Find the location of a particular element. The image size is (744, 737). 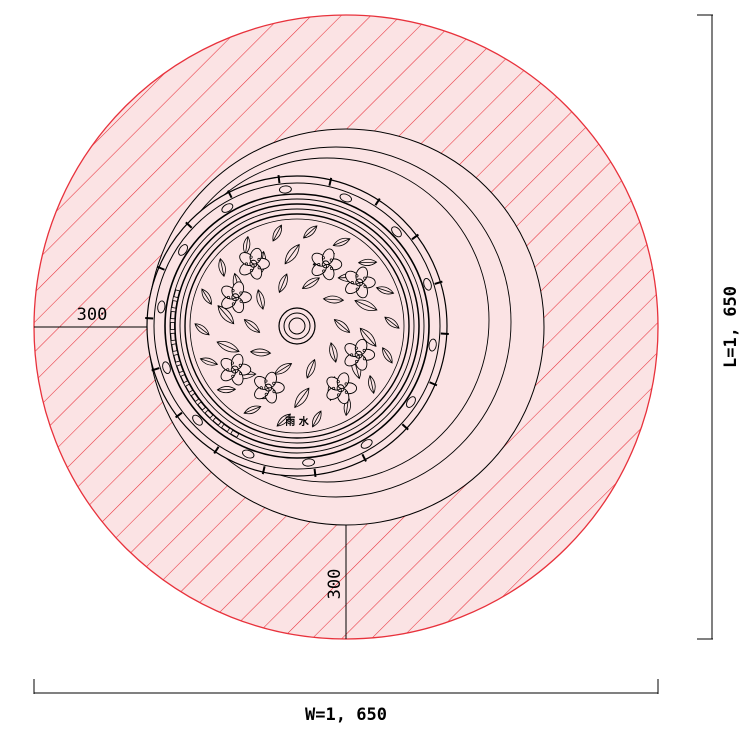

cover-rim-circle is located at coordinates (297, 326).